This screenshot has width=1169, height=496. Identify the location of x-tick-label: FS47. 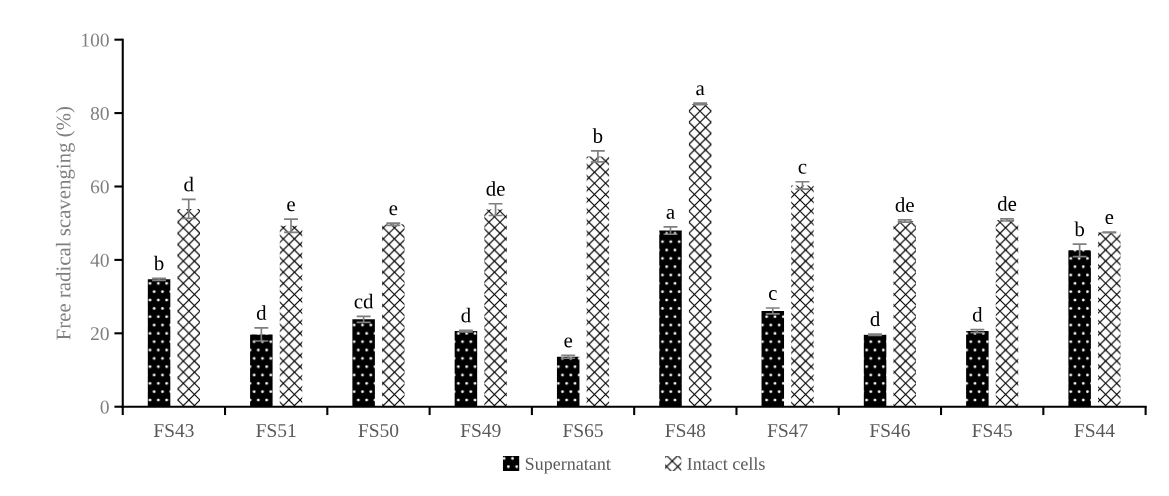
(787, 431).